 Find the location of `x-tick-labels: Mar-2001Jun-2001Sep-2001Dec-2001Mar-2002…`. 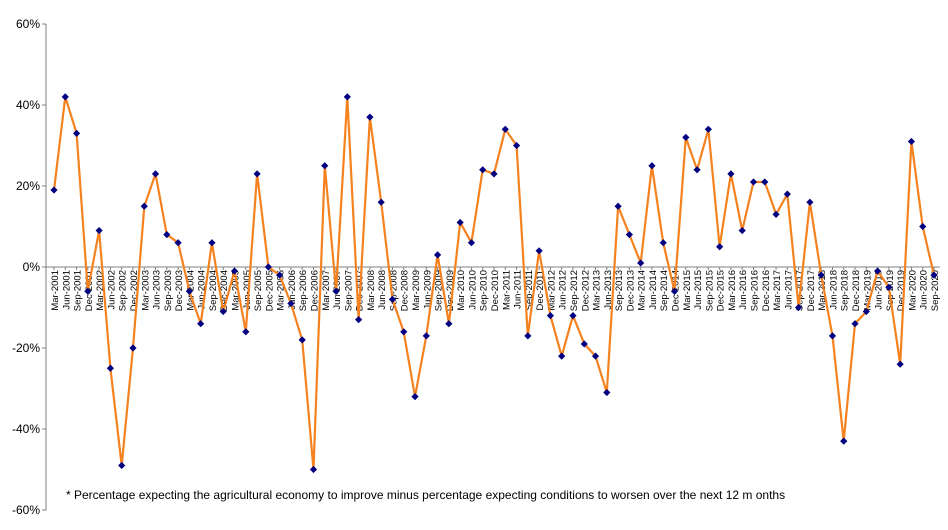

x-tick-labels: Mar-2001Jun-2001Sep-2001Dec-2001Mar-2002… is located at coordinates (495, 290).